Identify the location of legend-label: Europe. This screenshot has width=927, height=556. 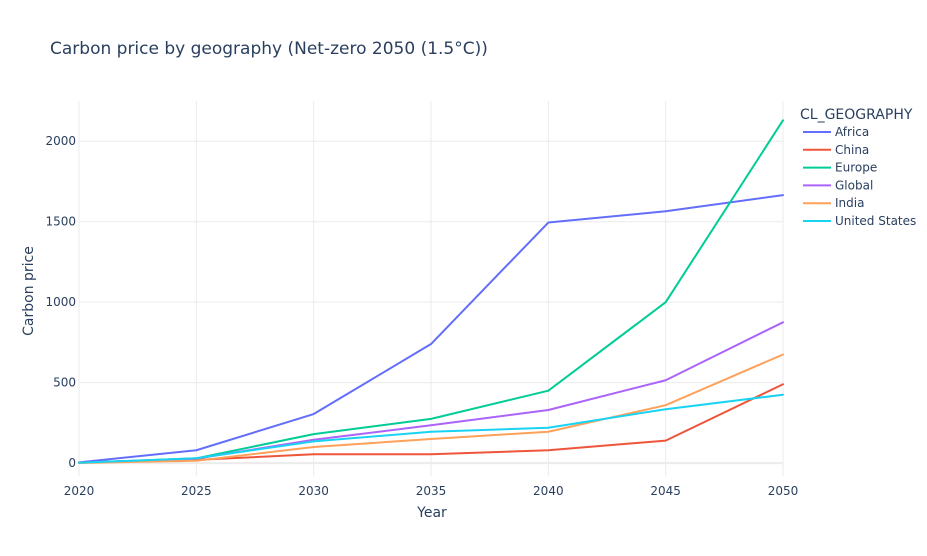
(856, 168).